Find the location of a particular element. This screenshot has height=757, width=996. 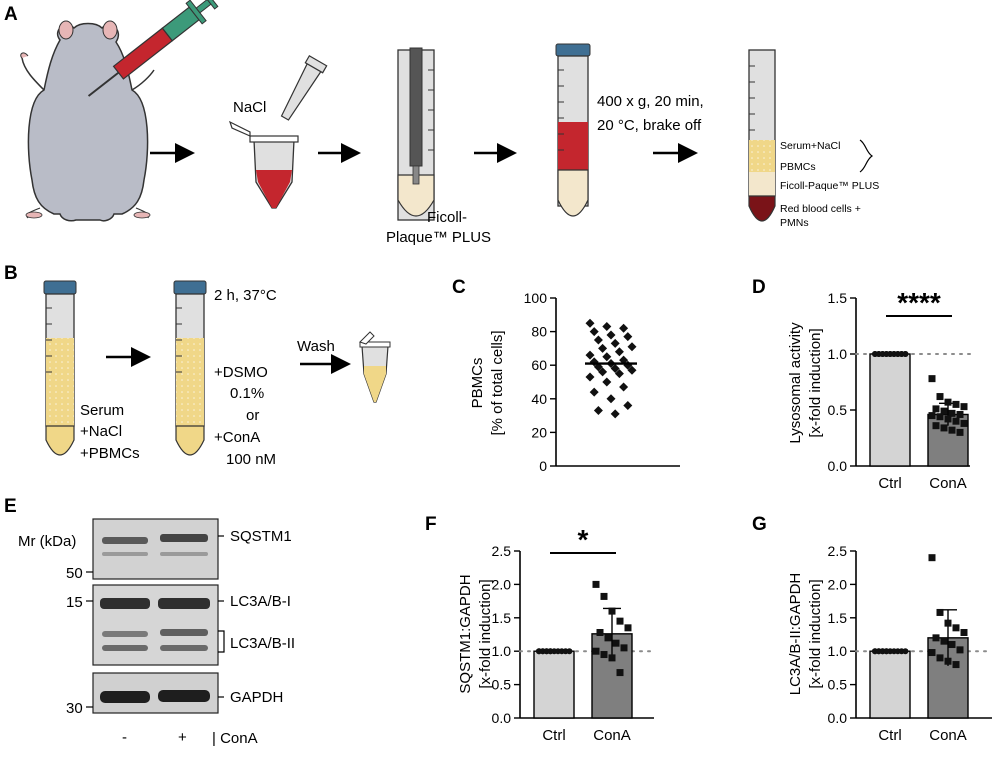

band-sqstm1-ctrl is located at coordinates (125, 540).